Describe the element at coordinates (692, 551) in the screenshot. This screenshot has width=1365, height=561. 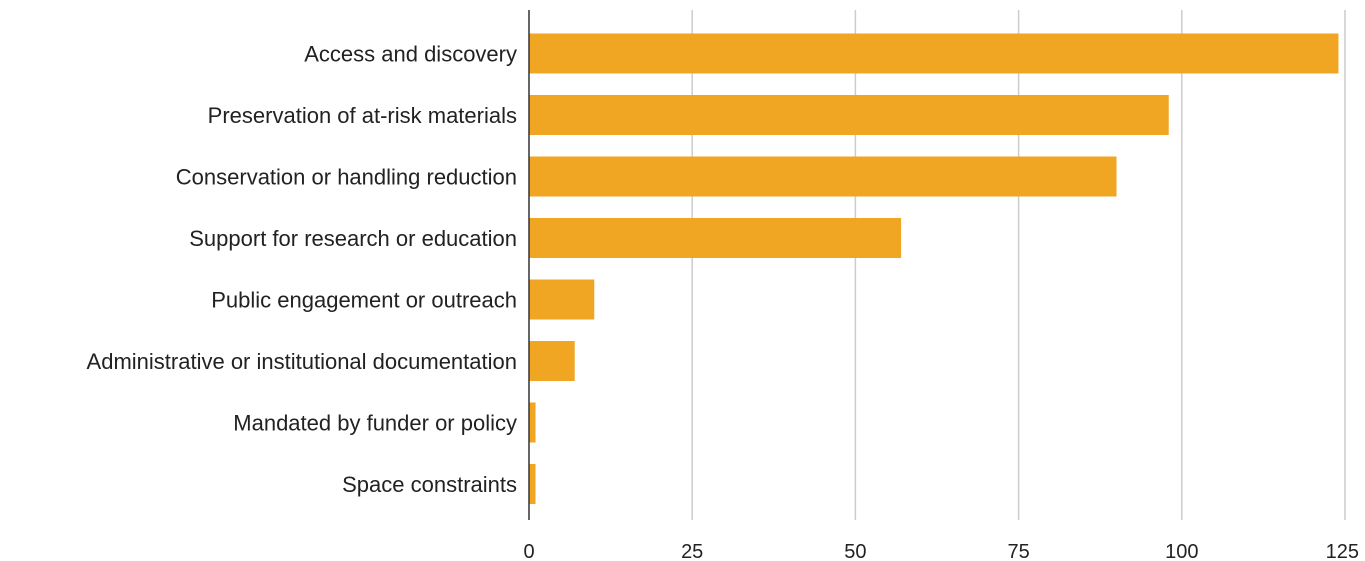
I see `x-tick-label: 25` at that location.